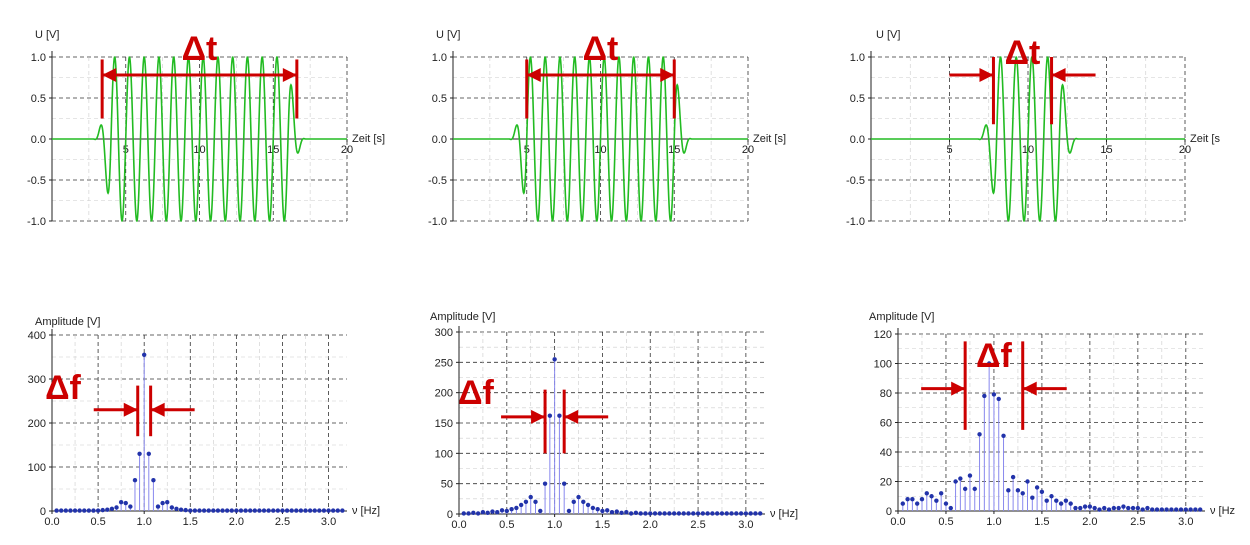  What do you see at coordinates (444, 394) in the screenshot?
I see `y-tick-label: 200` at bounding box center [444, 394].